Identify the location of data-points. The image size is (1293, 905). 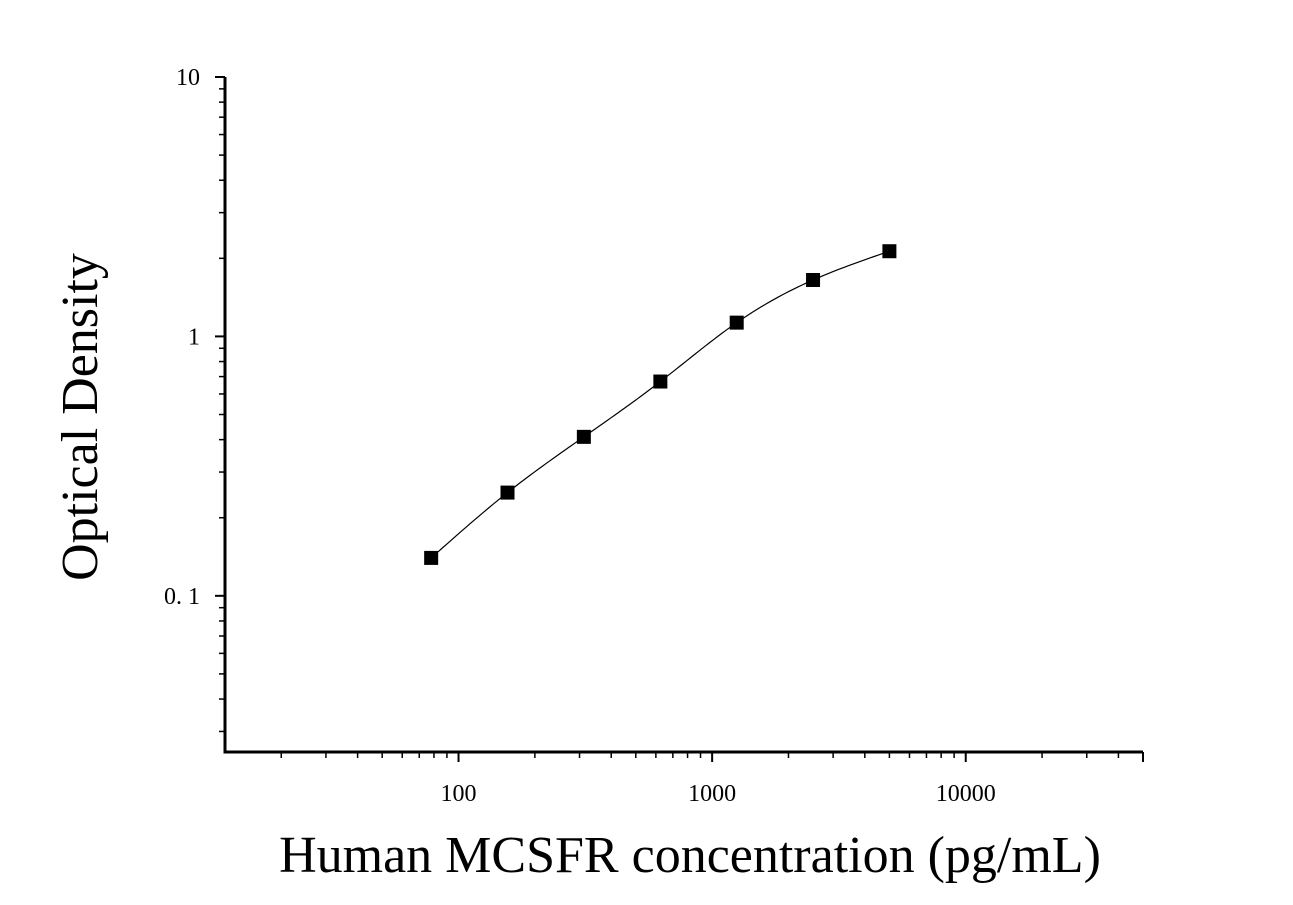
(660, 404).